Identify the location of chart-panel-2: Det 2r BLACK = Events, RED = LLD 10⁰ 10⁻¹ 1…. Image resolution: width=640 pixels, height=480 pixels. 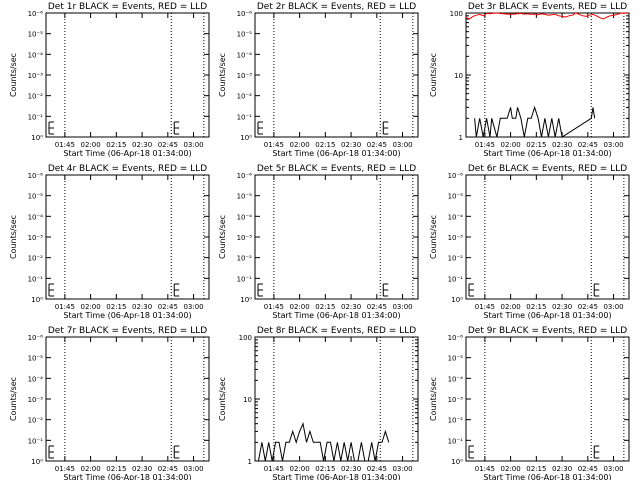
(318, 80).